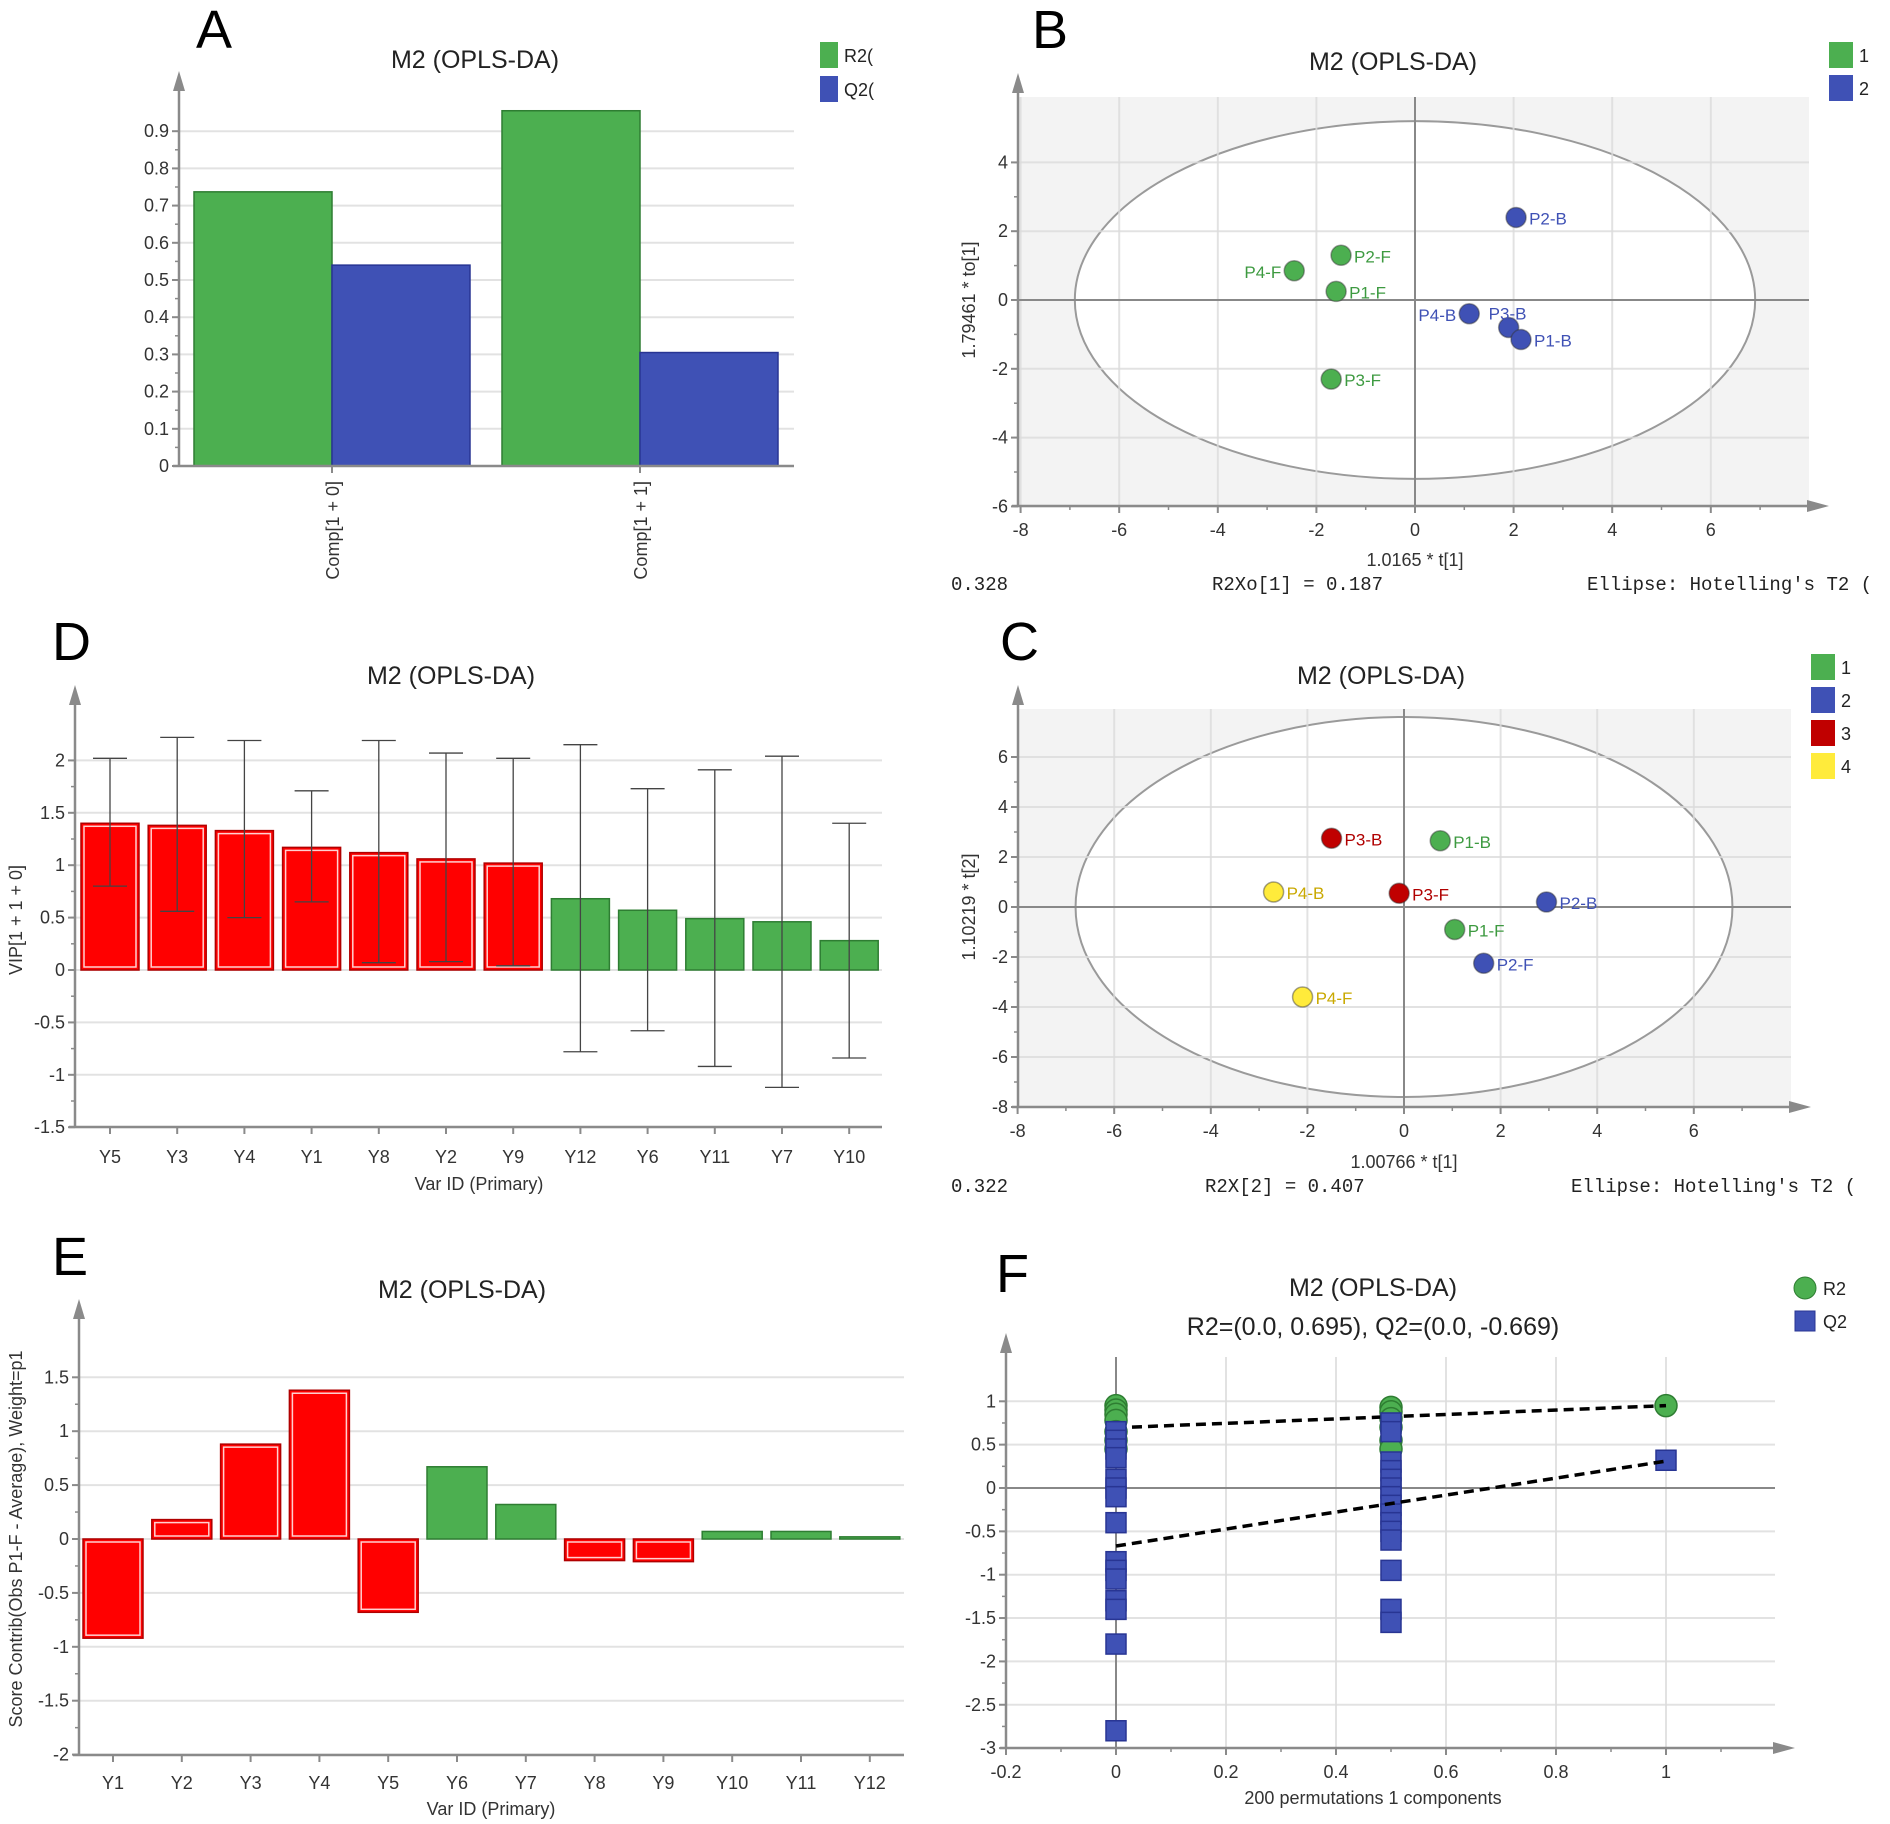 The height and width of the screenshot is (1824, 1890). Describe the element at coordinates (1508, 314) in the screenshot. I see `point-label: P3-B` at that location.